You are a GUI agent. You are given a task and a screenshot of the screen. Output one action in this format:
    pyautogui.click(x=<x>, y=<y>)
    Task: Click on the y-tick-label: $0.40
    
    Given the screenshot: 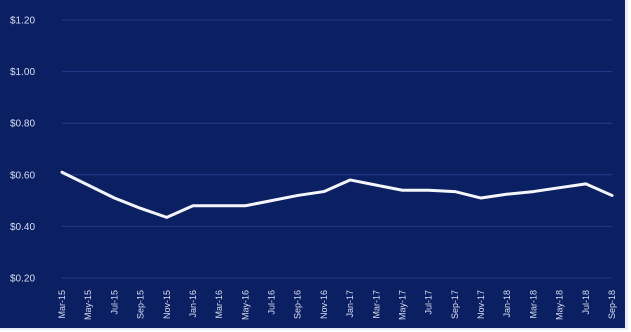 What is the action you would take?
    pyautogui.click(x=22, y=227)
    